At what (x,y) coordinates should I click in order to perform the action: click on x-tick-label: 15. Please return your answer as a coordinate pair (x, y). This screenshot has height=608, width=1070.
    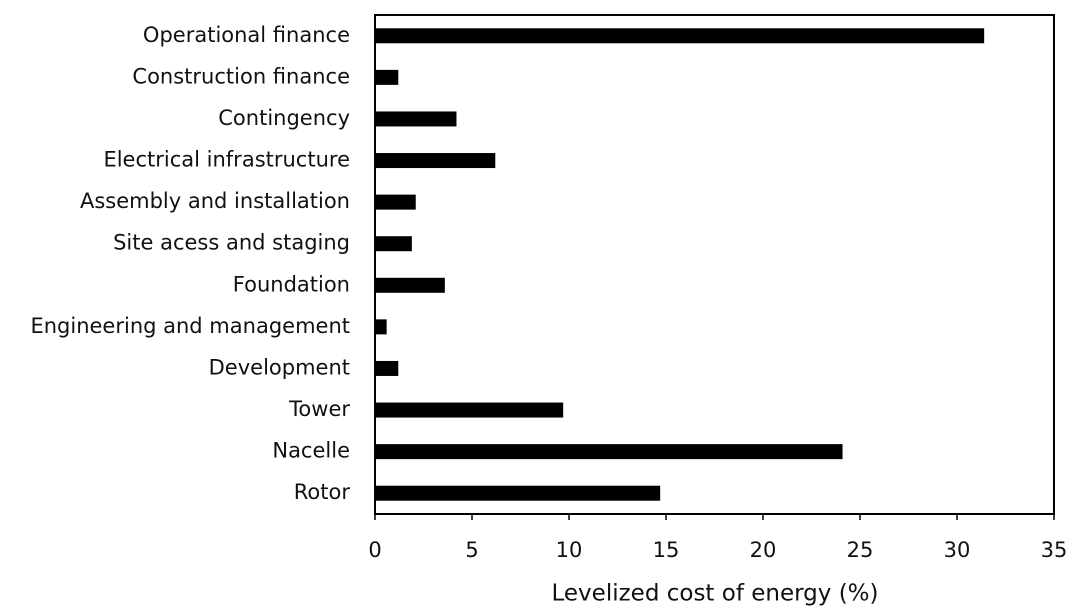
    Looking at the image, I should click on (666, 550).